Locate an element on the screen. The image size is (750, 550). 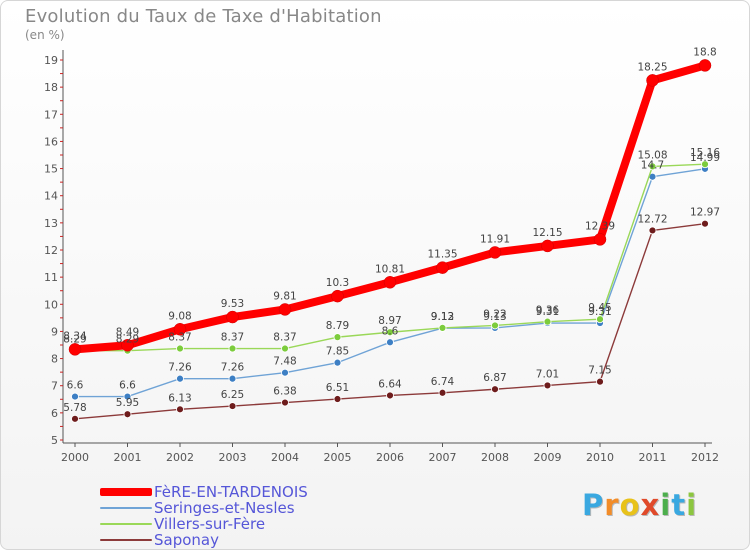
y-tick-label: 13 is located at coordinates (51, 223).